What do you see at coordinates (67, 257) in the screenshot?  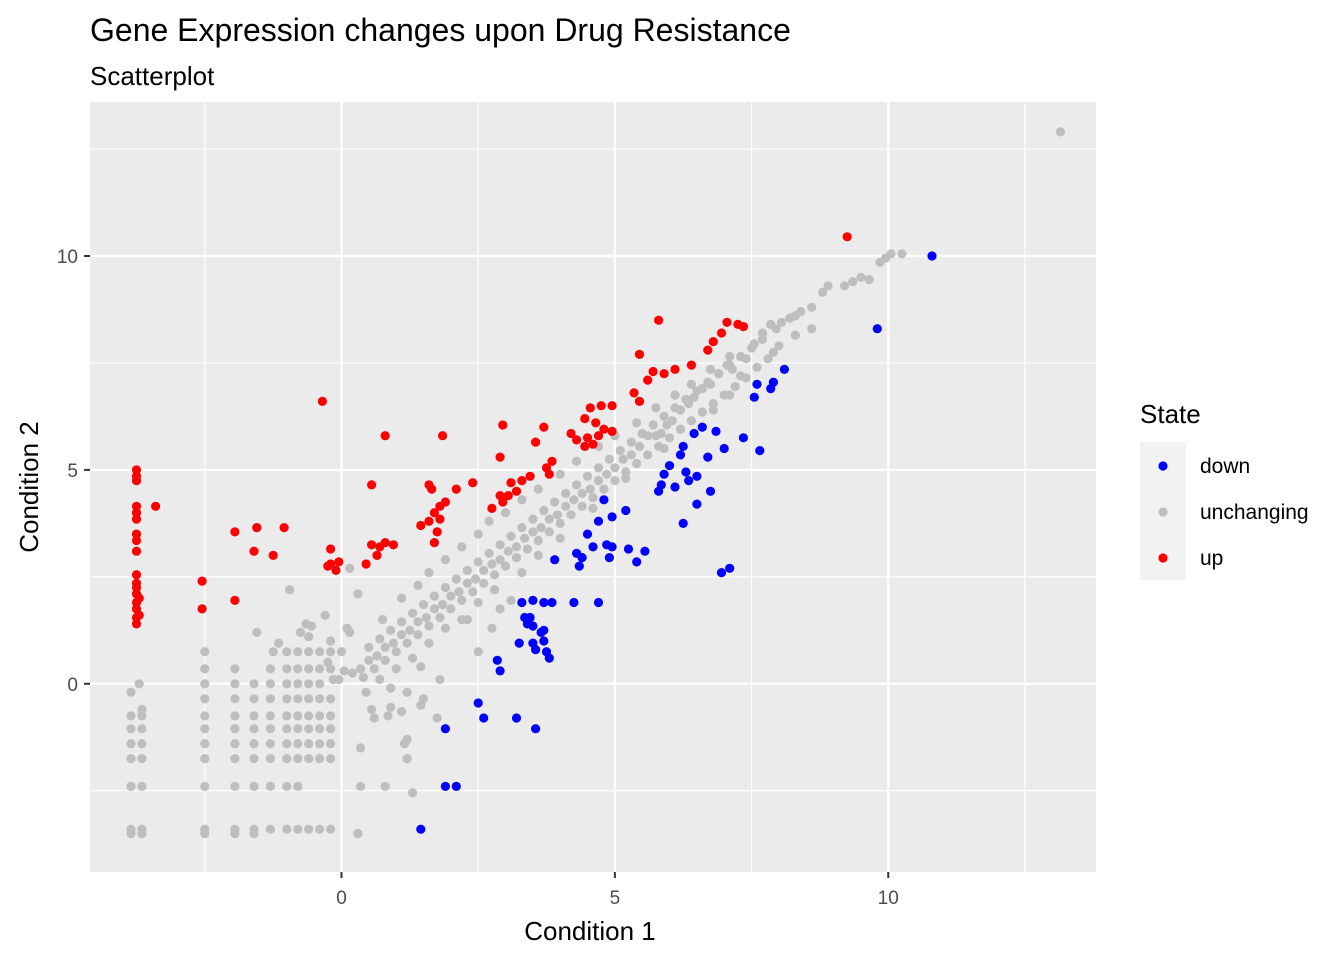 I see `y-tick-label: 10` at bounding box center [67, 257].